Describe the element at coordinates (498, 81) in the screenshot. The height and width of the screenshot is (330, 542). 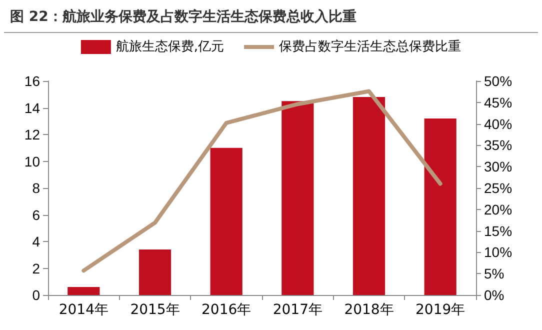
I see `y2-tick-label: 50%` at that location.